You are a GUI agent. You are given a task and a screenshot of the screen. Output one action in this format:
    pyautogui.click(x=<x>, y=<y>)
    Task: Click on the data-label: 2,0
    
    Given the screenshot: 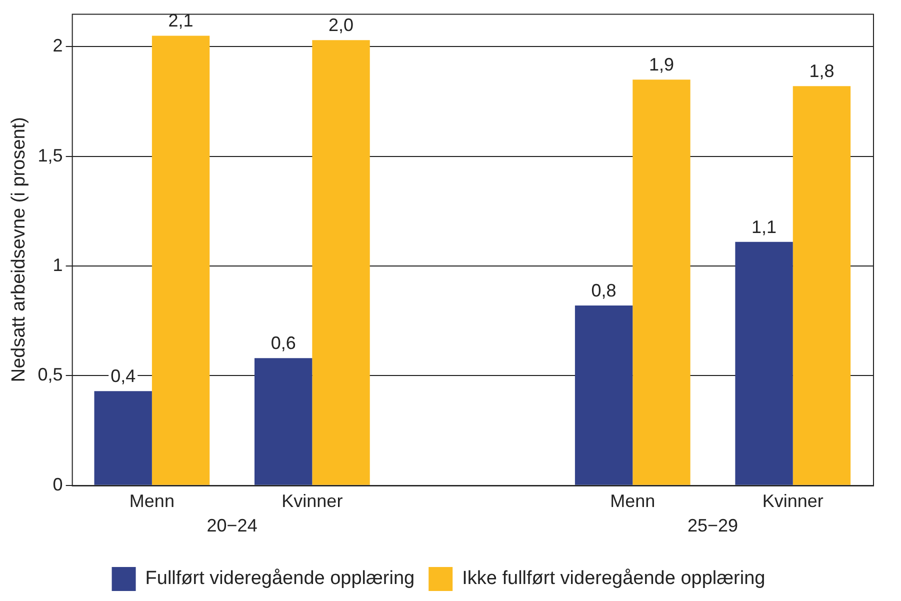 What is the action you would take?
    pyautogui.click(x=341, y=25)
    